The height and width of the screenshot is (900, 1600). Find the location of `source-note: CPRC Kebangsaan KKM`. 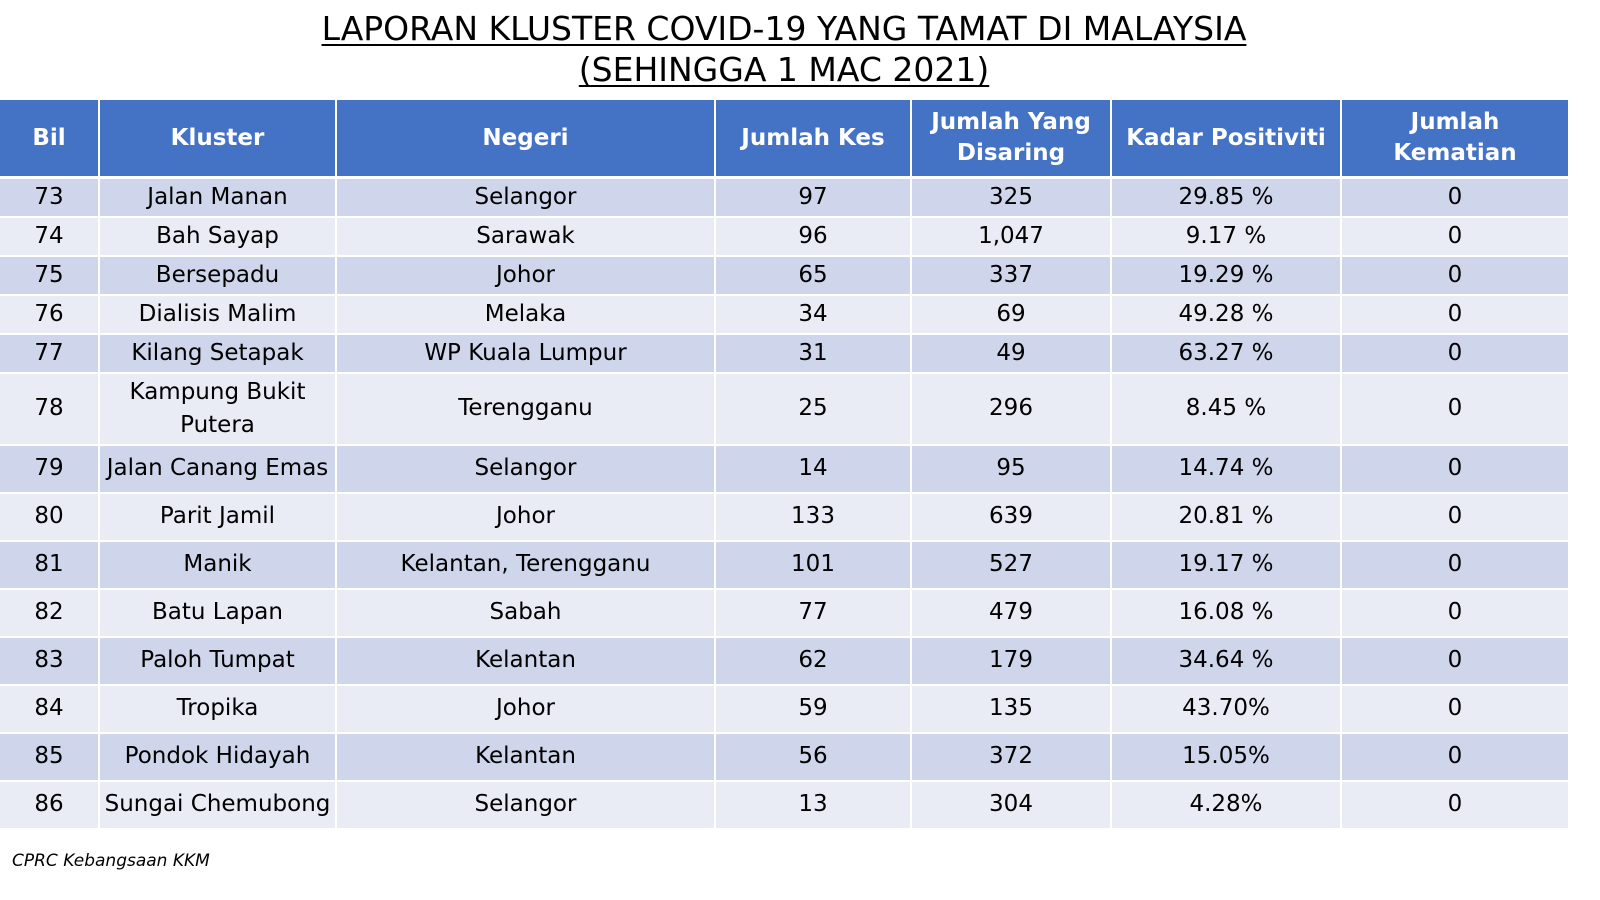

source-note: CPRC Kebangsaan KKM is located at coordinates (111, 861).